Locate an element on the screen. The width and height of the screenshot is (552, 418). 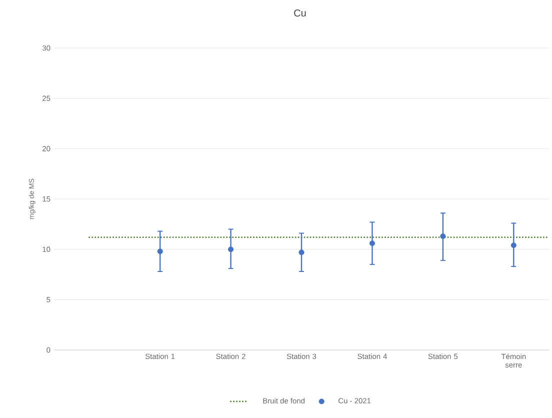
chart-title: Cu is located at coordinates (300, 13).